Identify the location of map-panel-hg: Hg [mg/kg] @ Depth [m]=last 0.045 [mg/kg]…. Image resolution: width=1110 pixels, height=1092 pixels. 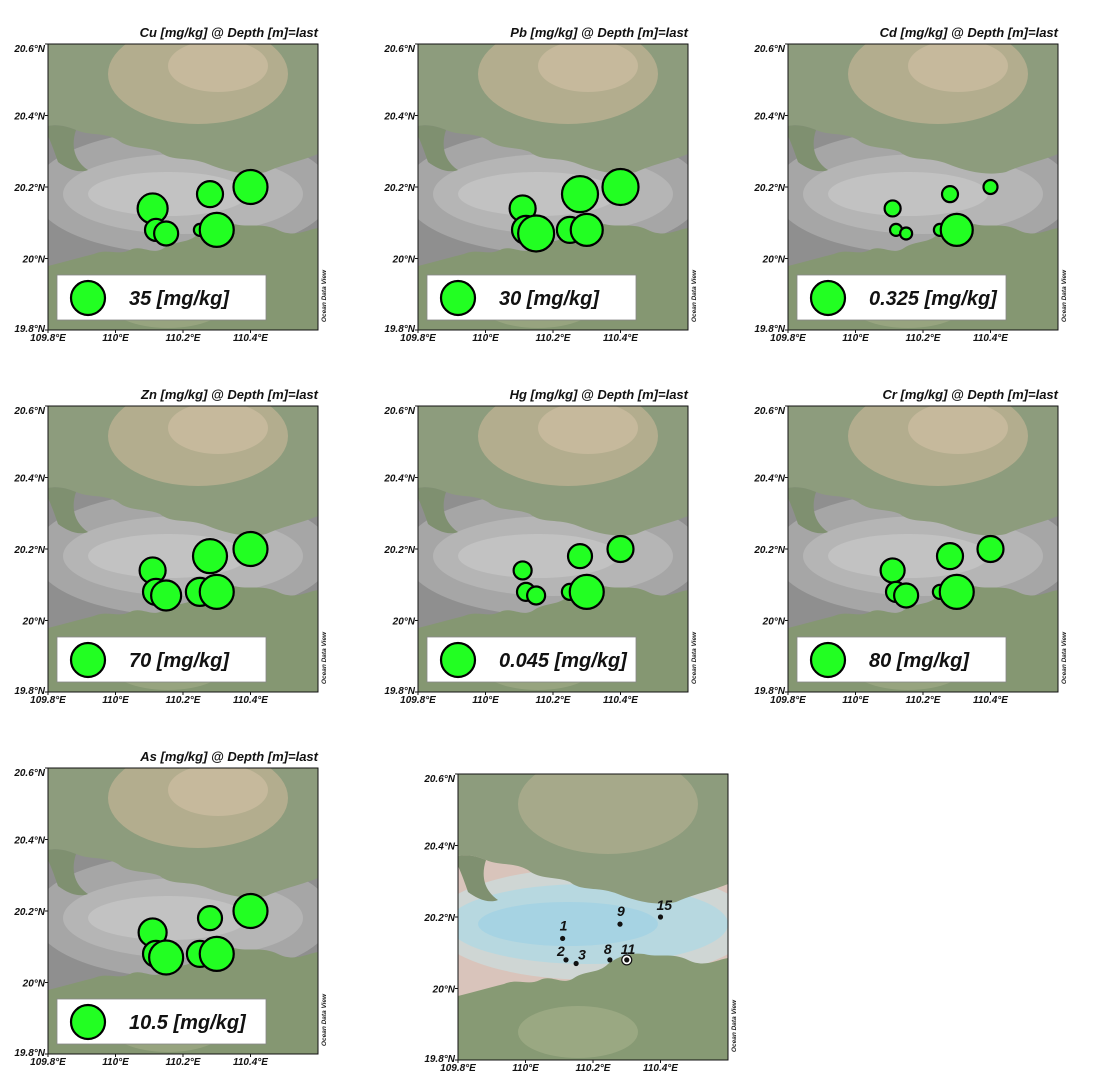
(555, 543).